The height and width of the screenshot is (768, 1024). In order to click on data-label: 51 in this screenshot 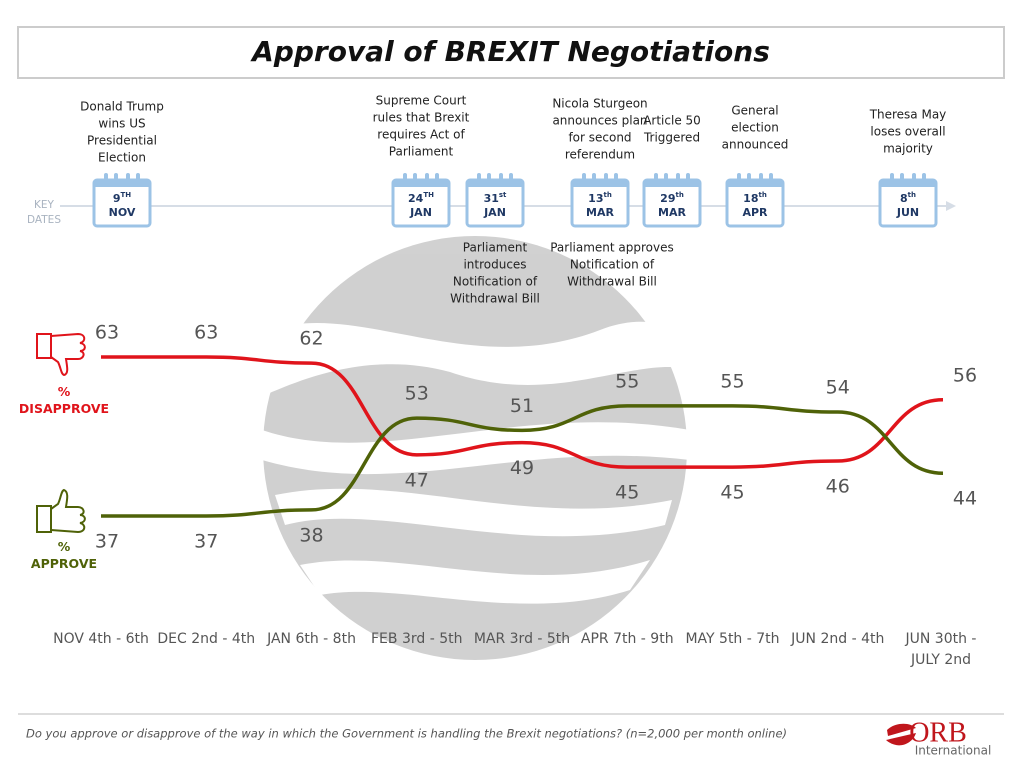, I will do `click(522, 406)`.